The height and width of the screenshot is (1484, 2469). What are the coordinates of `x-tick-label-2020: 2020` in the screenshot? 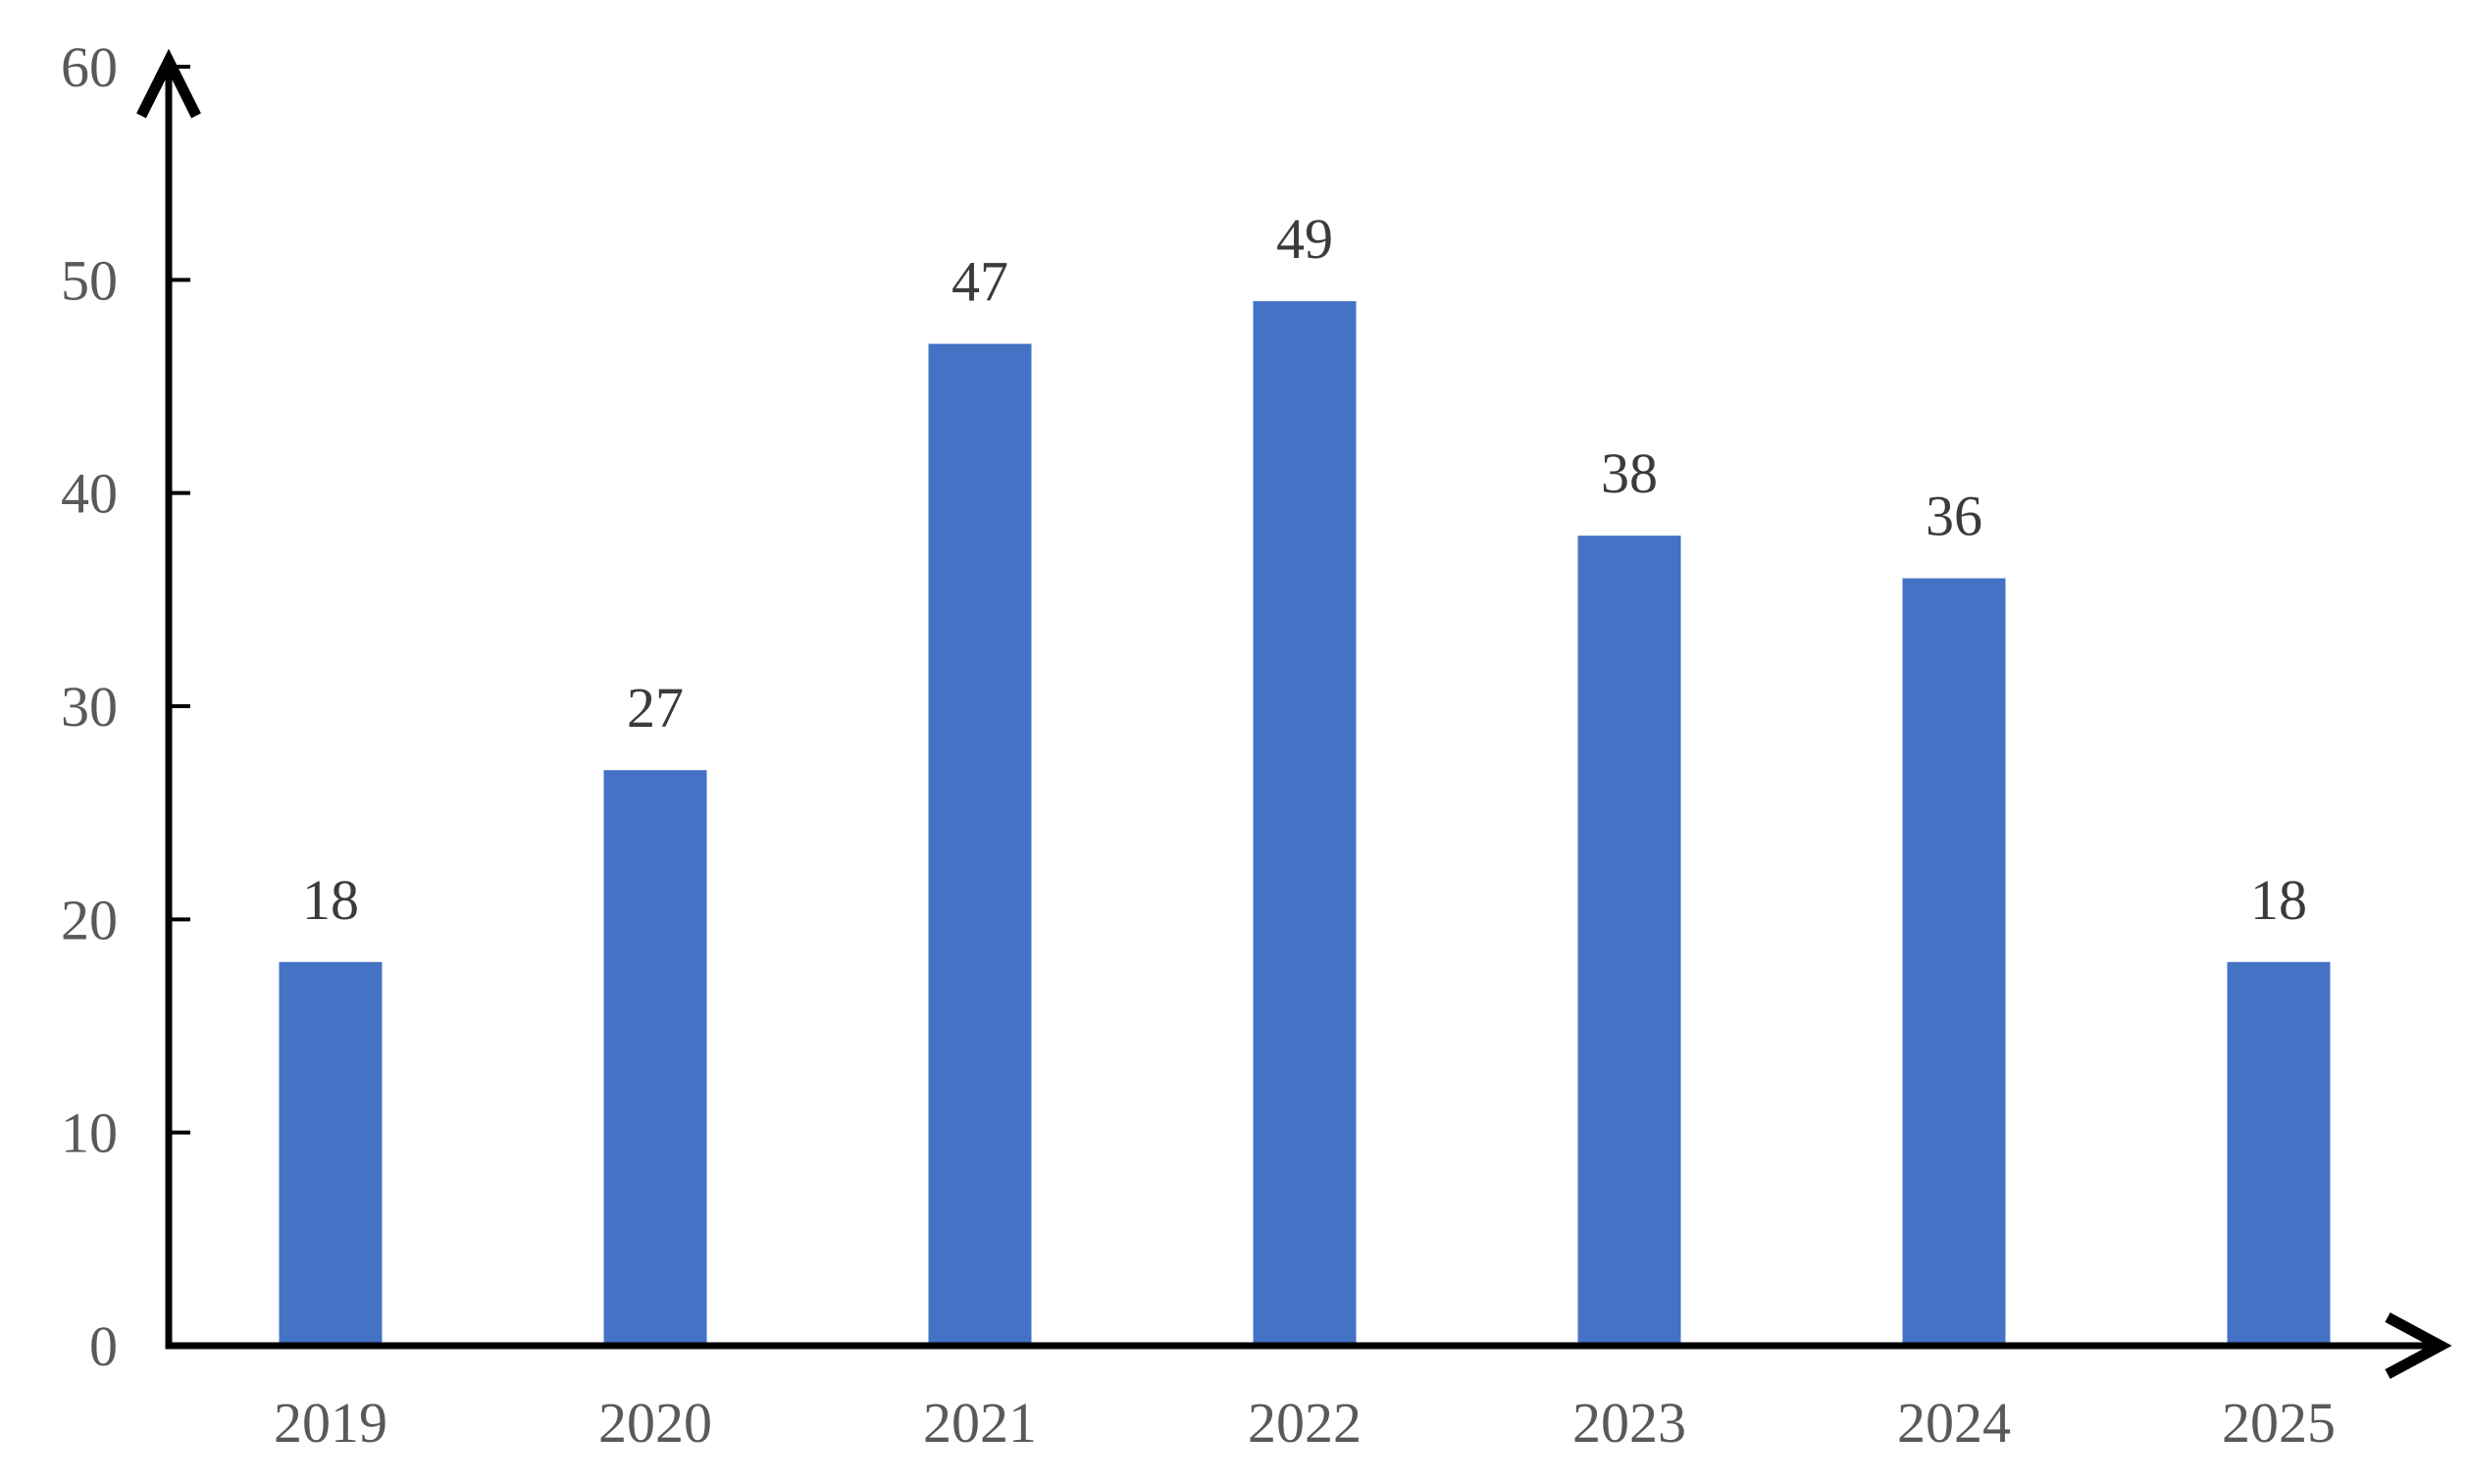 It's located at (655, 1423).